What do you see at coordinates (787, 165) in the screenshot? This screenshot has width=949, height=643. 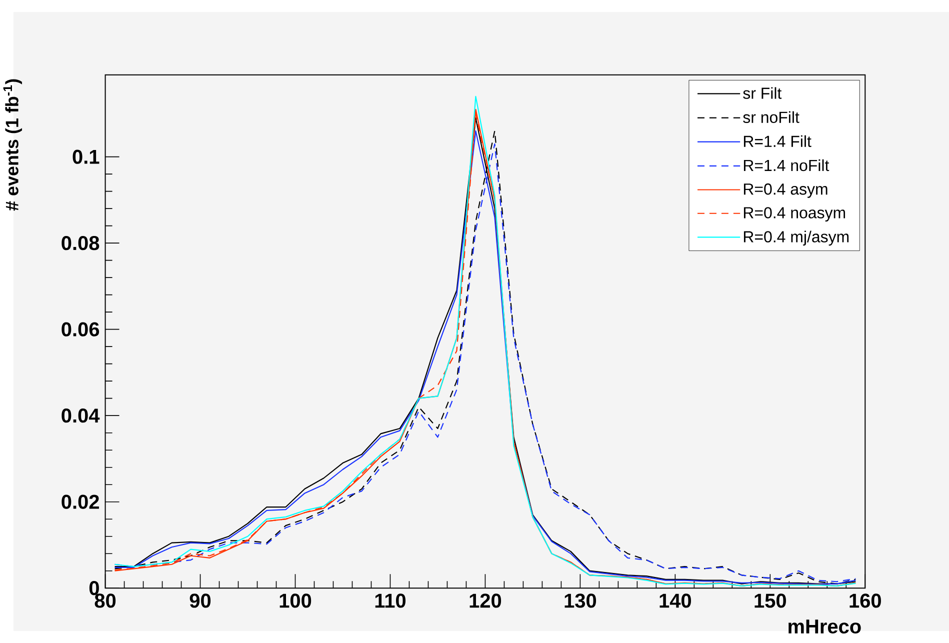 I see `legend-label: R=1.4 noFilt` at bounding box center [787, 165].